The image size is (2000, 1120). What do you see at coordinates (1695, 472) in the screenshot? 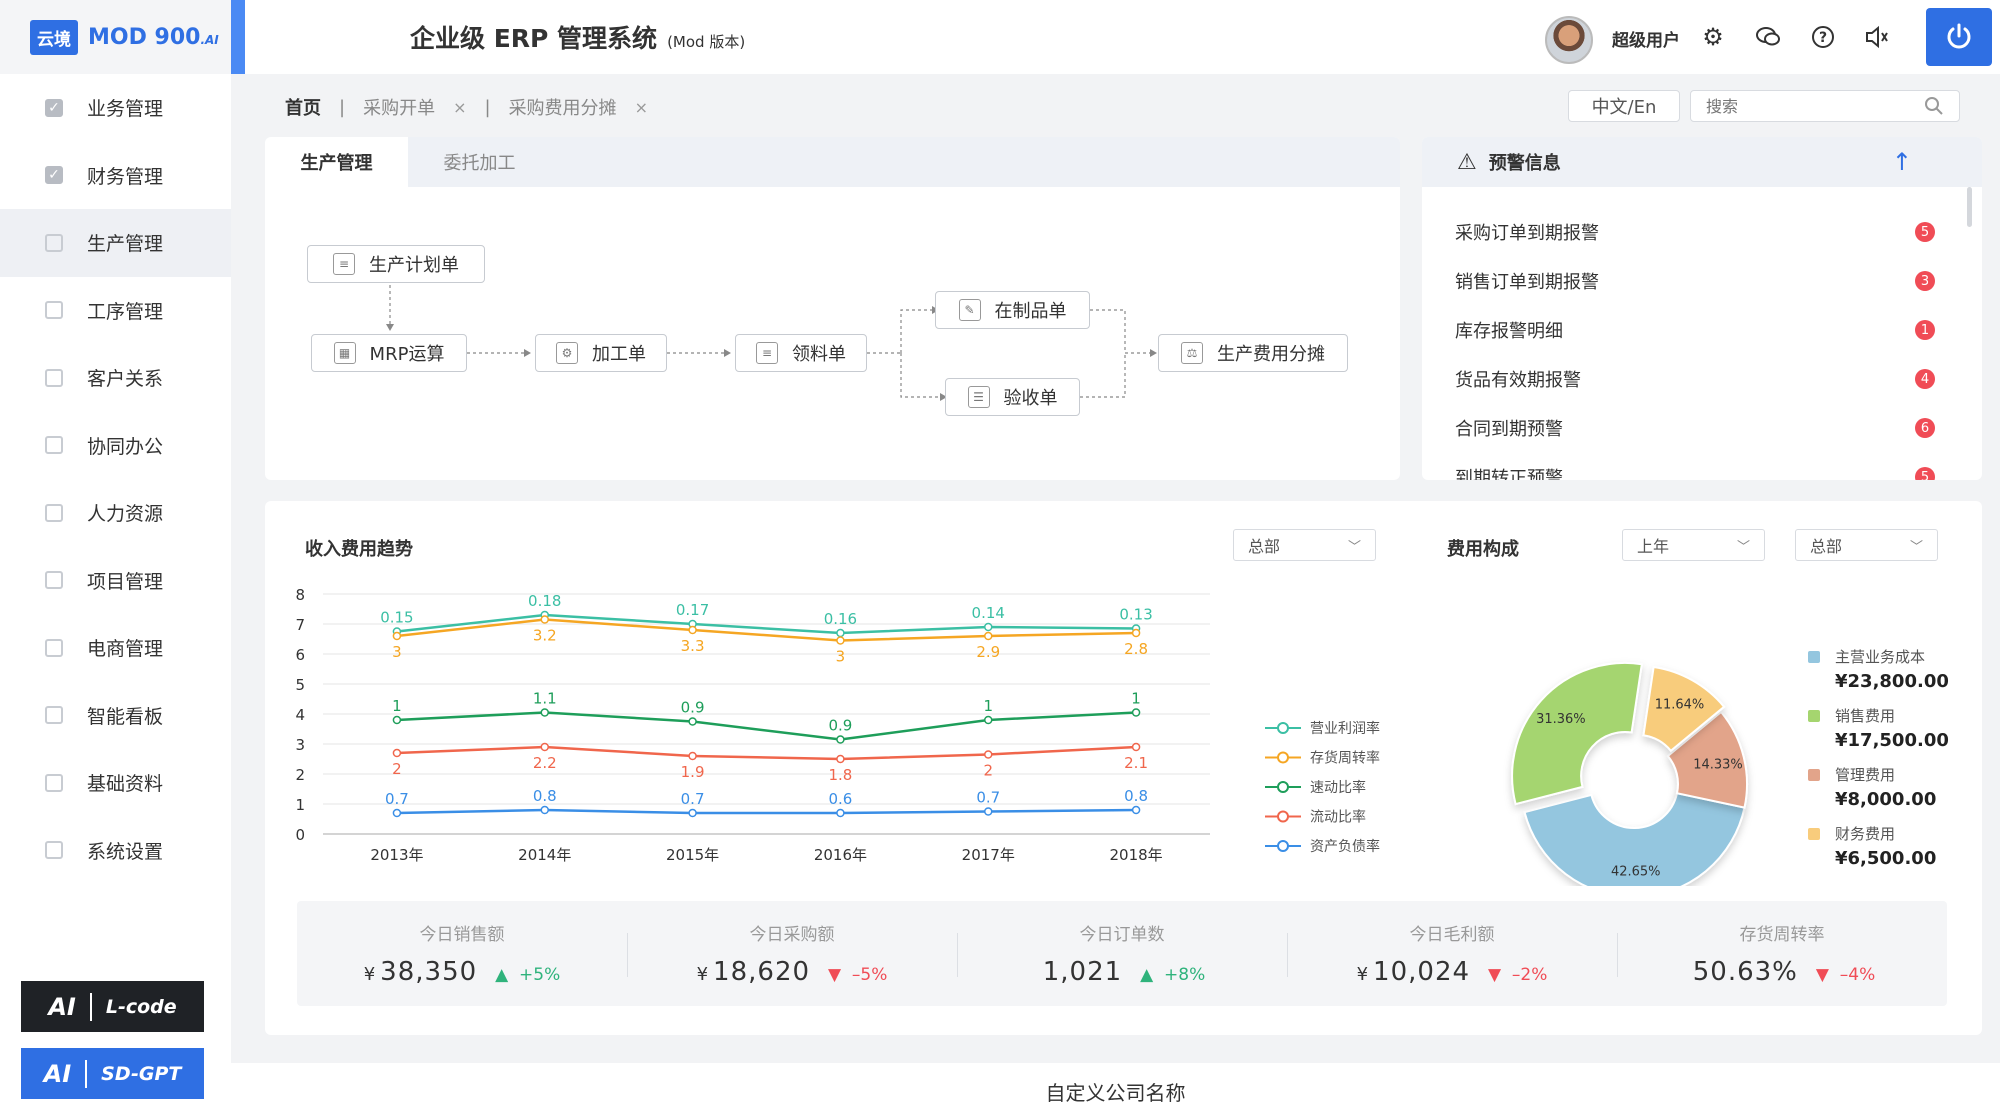
I see `alert-item: 到期转正预警 5` at bounding box center [1695, 472].